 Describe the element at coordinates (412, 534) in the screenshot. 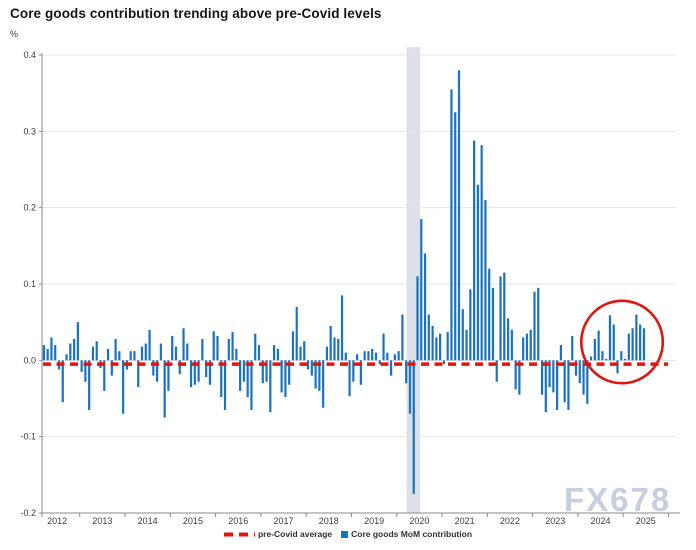

I see `legend-label-core-goods: Core goods MoM contribution` at that location.